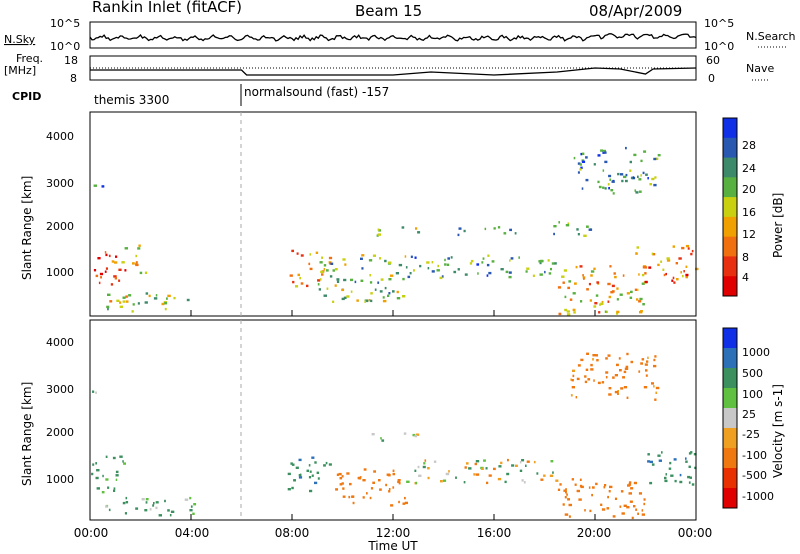  Describe the element at coordinates (752, 373) in the screenshot. I see `vel-cbar-tick-500: 500` at that location.